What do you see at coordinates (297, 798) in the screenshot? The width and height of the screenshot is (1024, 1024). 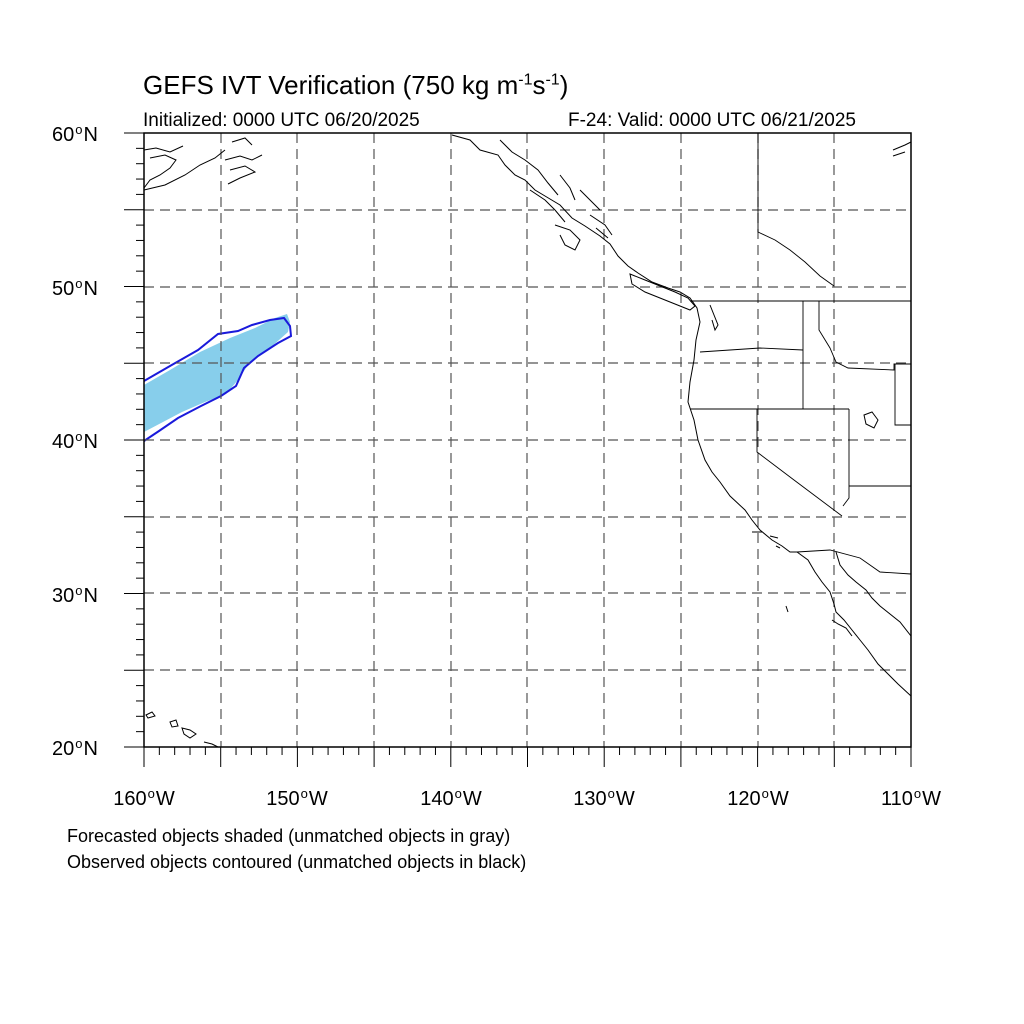 I see `lon-label-150w: 150oW` at bounding box center [297, 798].